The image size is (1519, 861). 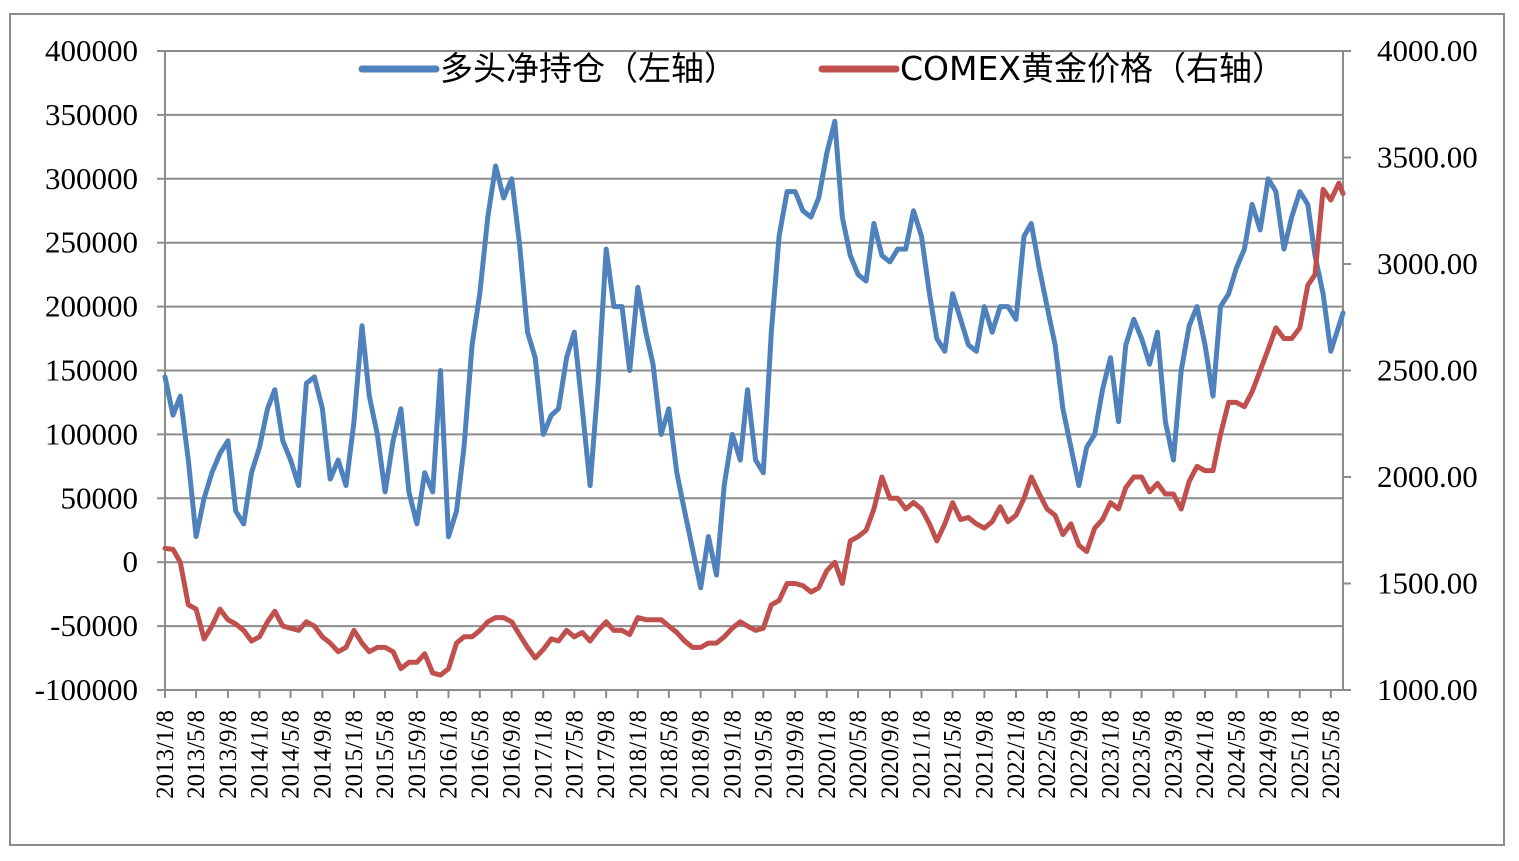 I want to click on left-tick-label: 0, so click(x=131, y=561).